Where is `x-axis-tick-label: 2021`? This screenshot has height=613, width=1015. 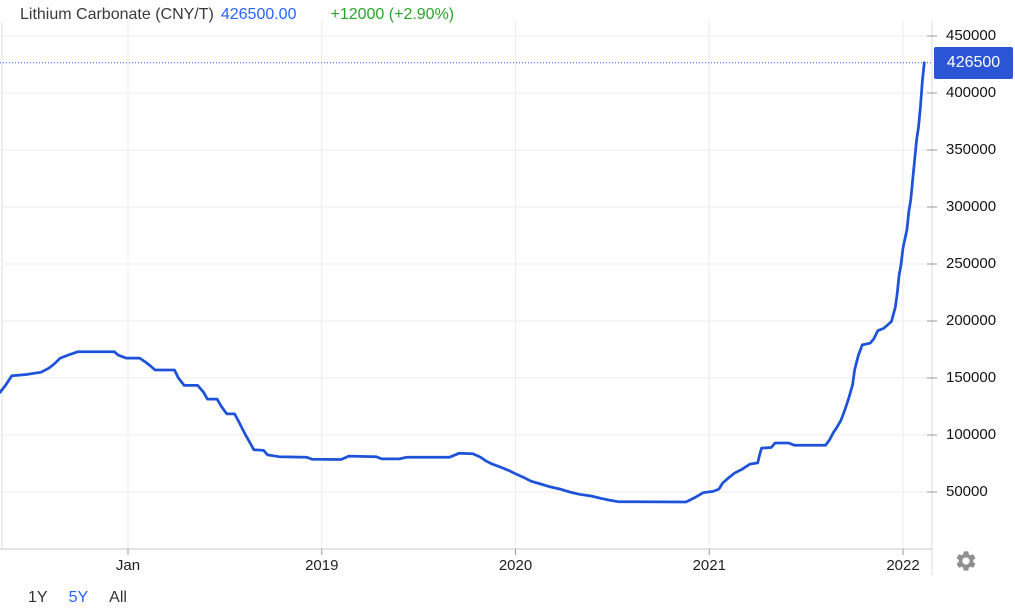
x-axis-tick-label: 2021 is located at coordinates (709, 565).